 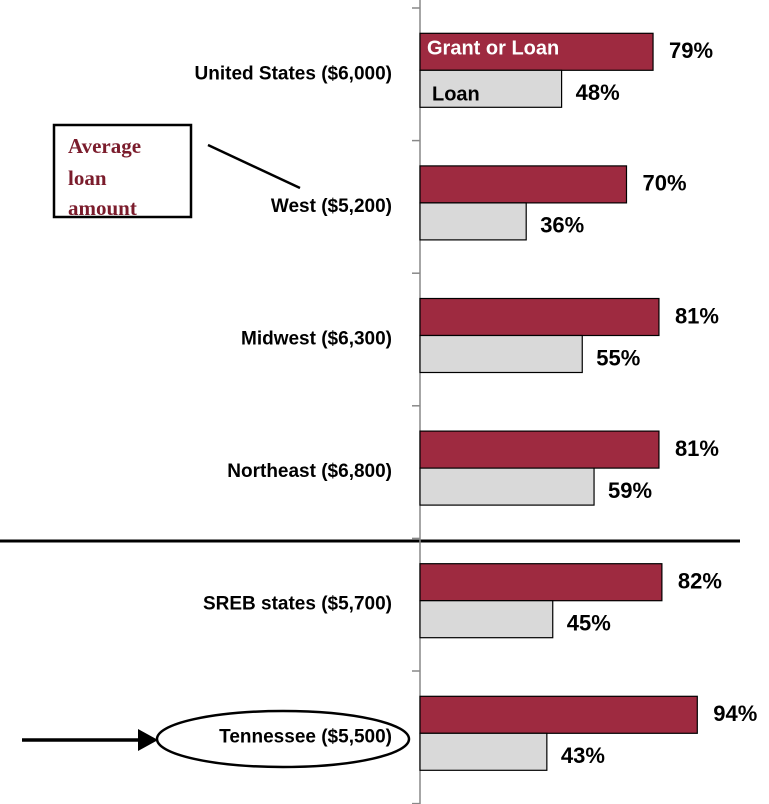 I want to click on category-label: Tennessee ($5,500), so click(x=305, y=736).